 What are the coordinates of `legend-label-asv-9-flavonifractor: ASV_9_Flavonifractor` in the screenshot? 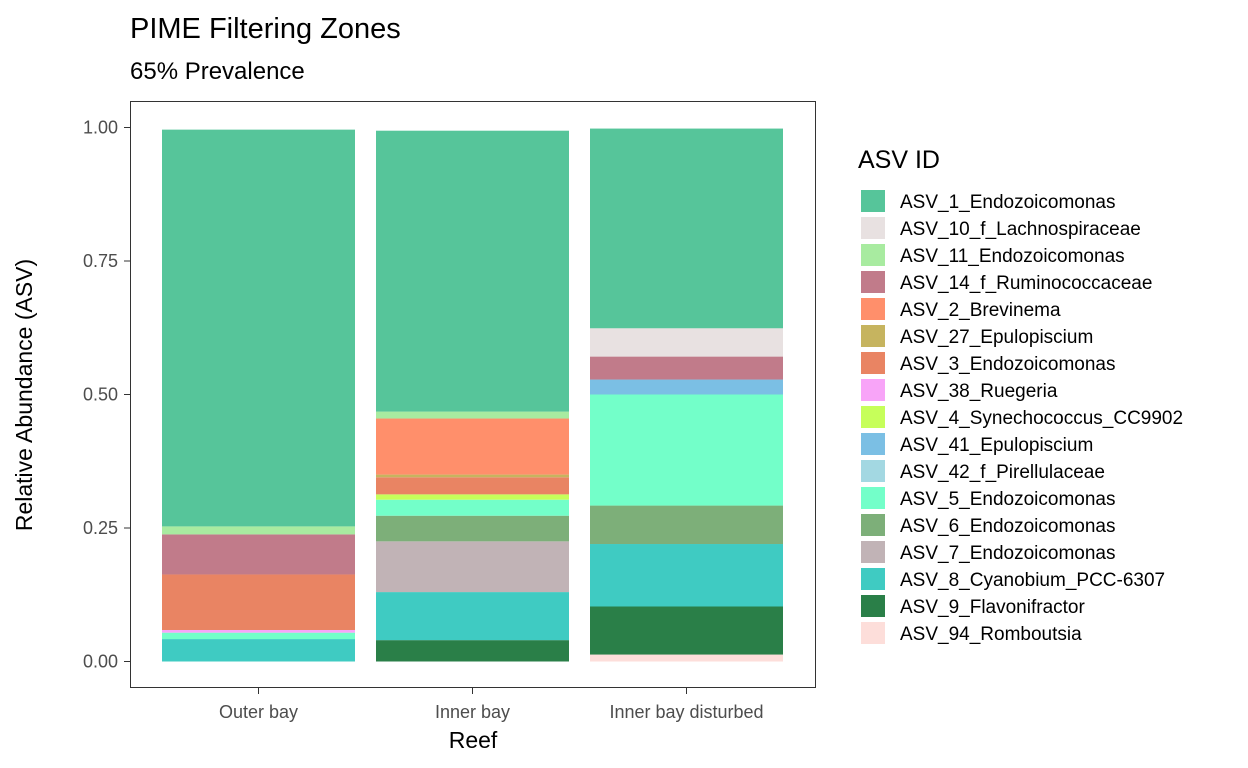 It's located at (992, 607).